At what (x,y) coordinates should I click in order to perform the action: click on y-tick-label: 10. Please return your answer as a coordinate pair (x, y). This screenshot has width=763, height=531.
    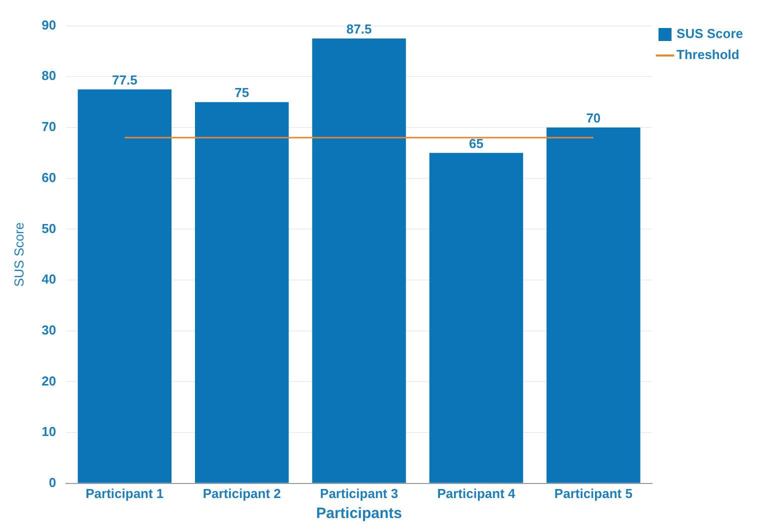
    Looking at the image, I should click on (49, 432).